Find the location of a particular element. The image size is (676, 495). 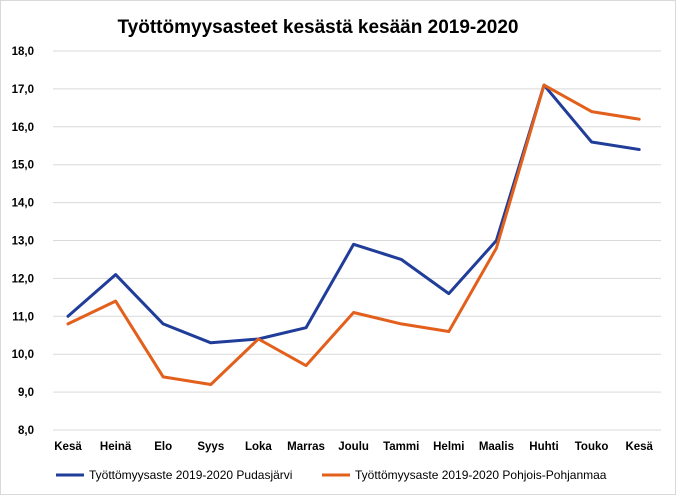

x-tick-label: Touko is located at coordinates (592, 447).